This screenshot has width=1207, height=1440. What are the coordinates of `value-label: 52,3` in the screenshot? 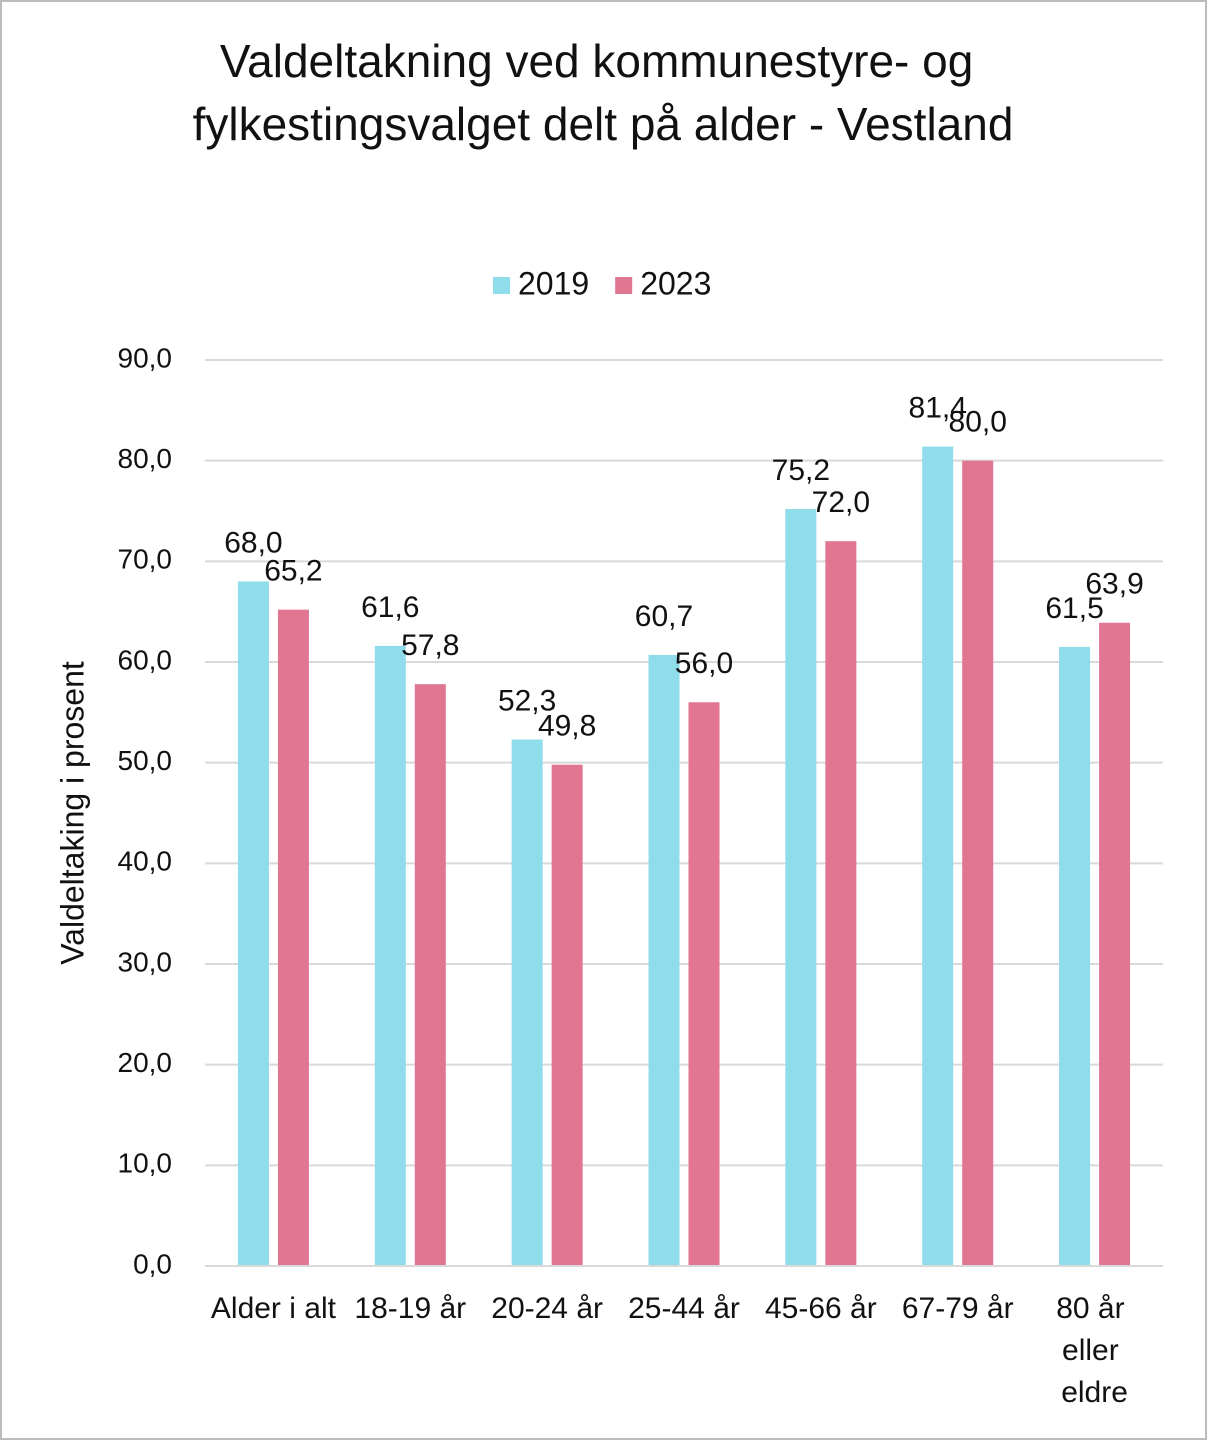 It's located at (527, 700).